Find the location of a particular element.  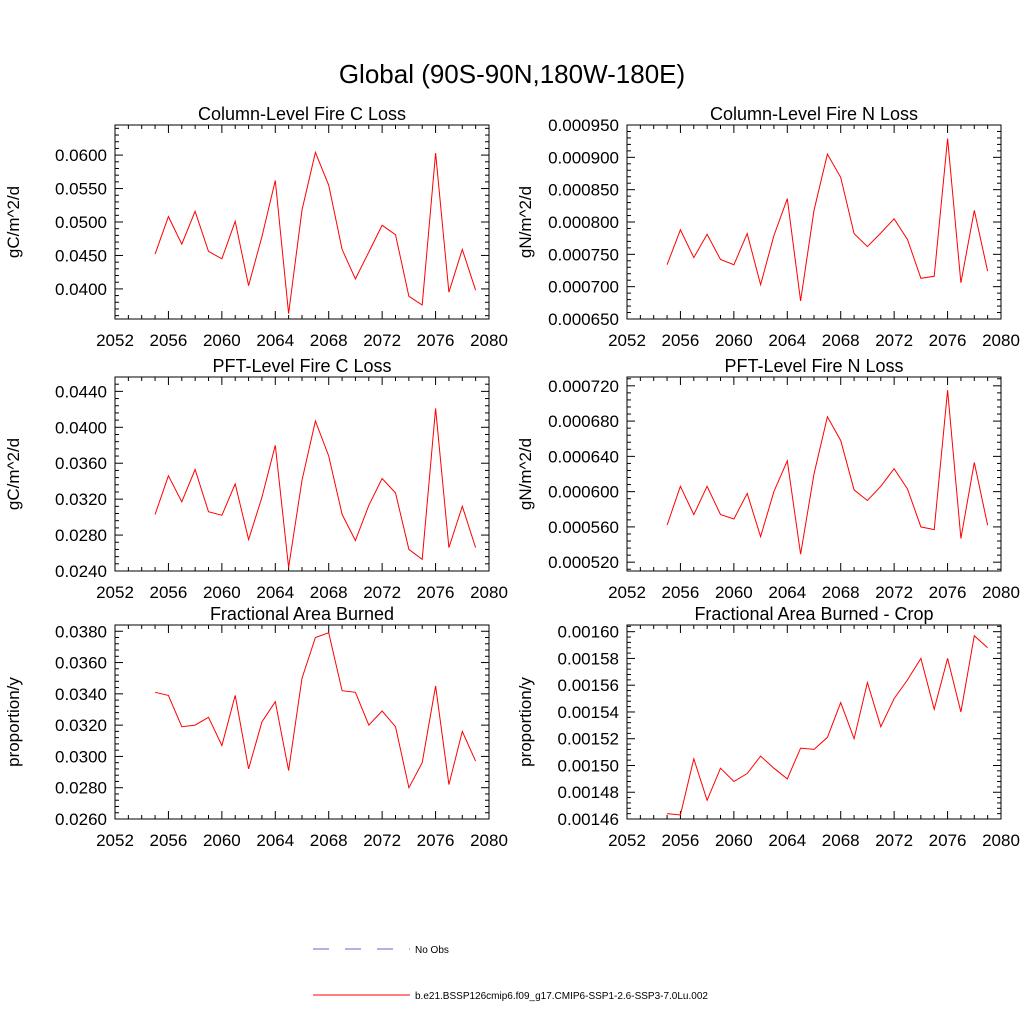

y-tick-label: 0.000800 is located at coordinates (583, 222).